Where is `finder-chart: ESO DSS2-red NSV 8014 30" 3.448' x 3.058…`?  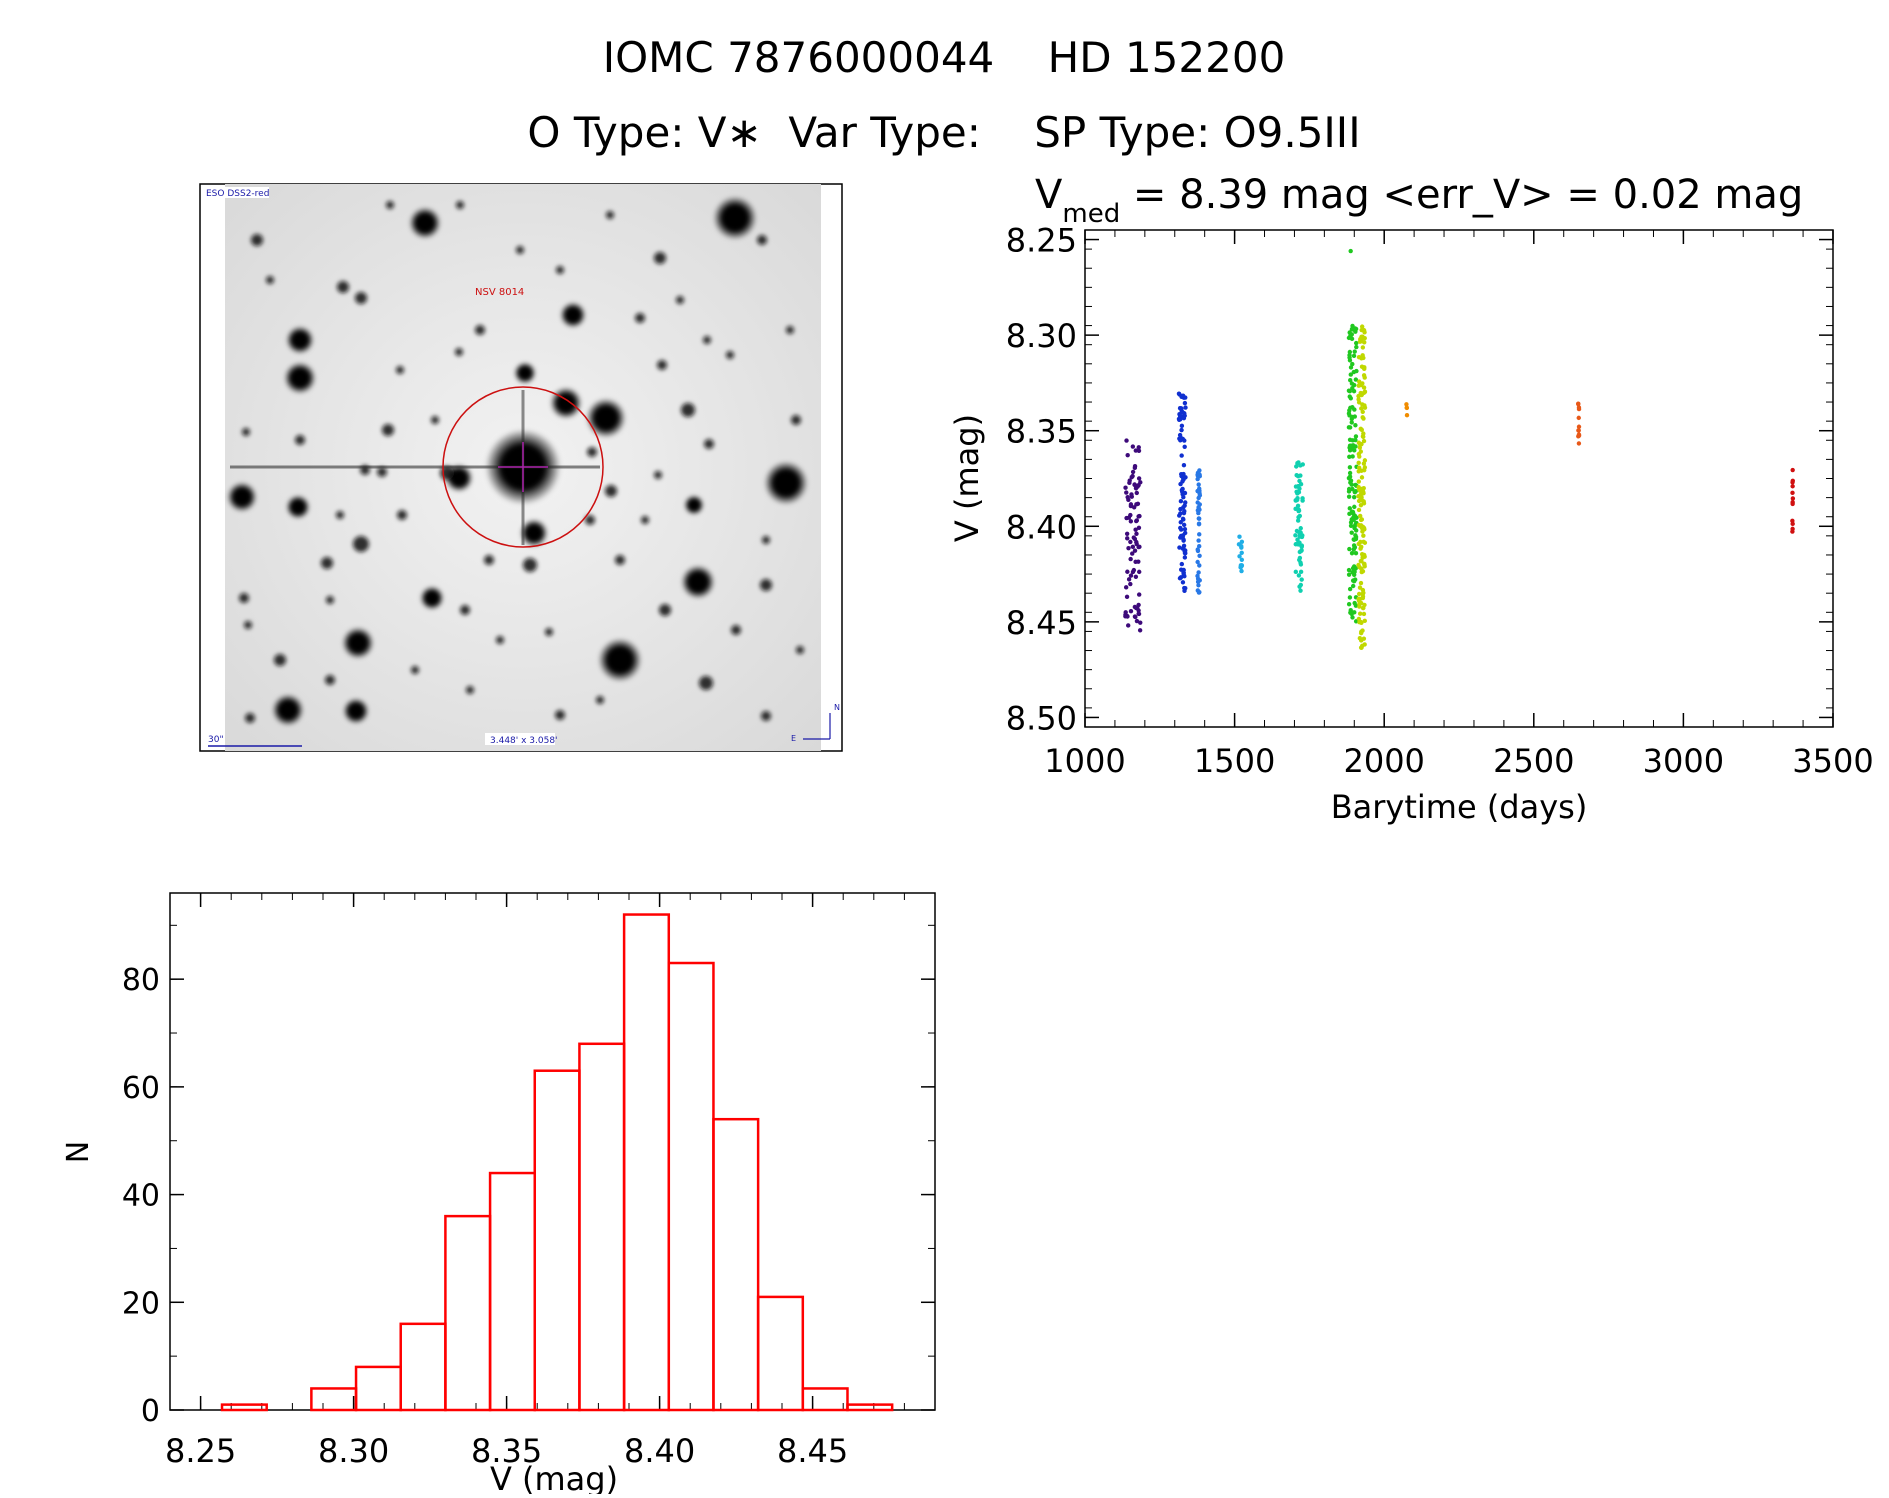
finder-chart: ESO DSS2-red NSV 8014 30" 3.448' x 3.058… is located at coordinates (521, 467).